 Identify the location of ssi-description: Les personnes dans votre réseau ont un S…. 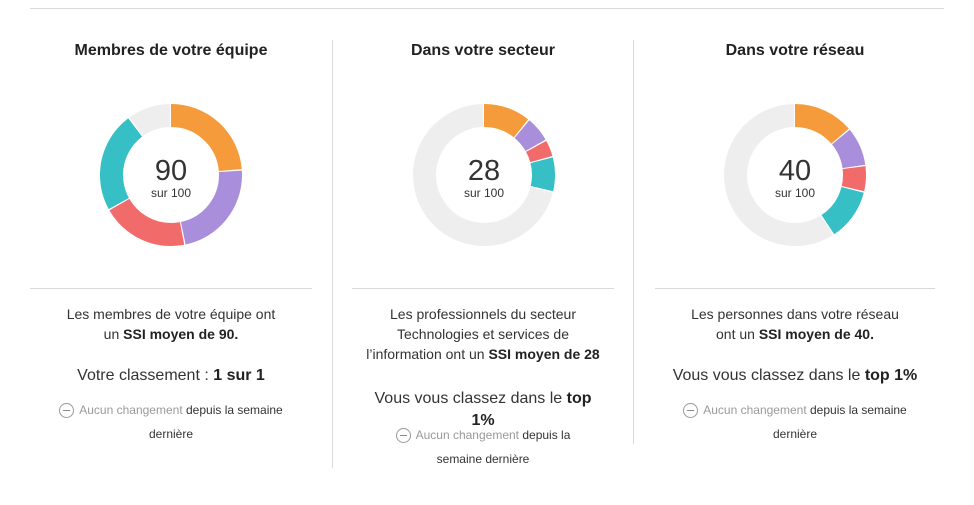
(795, 324).